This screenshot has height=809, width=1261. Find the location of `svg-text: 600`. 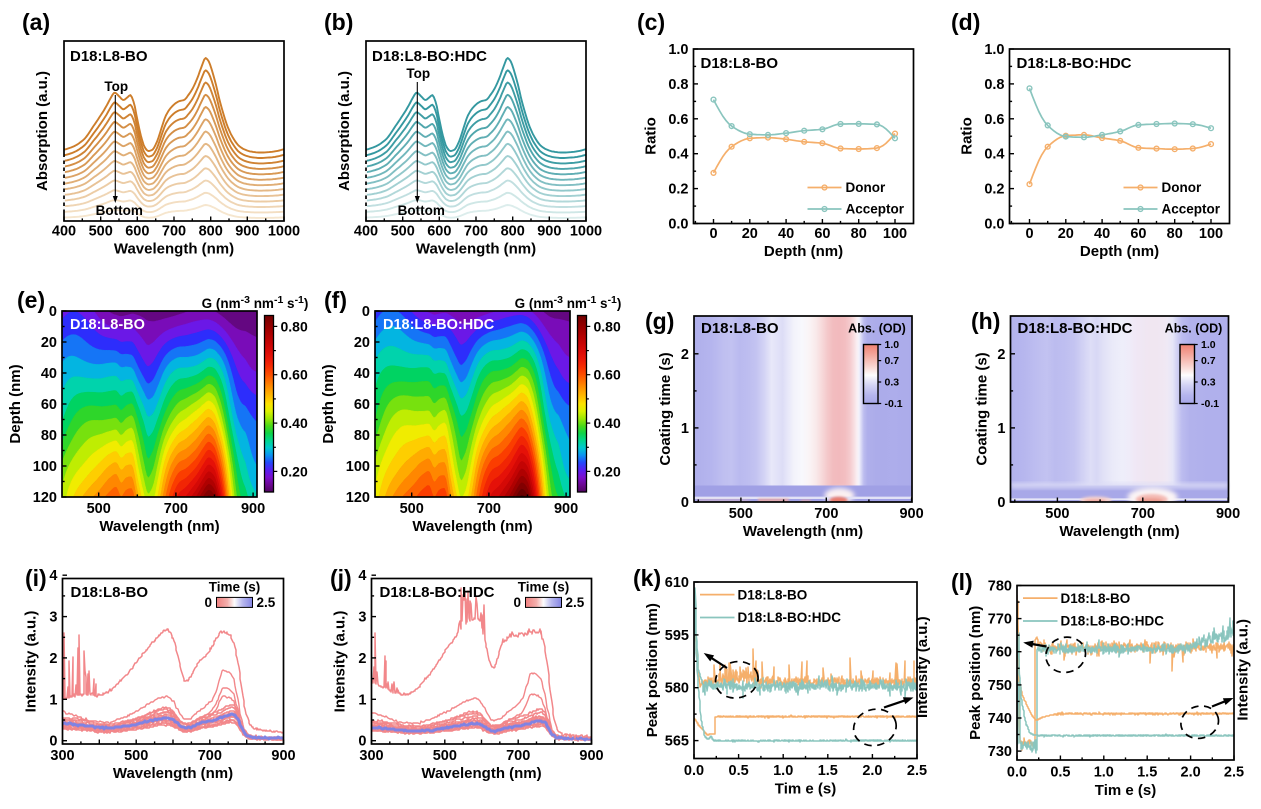

svg-text: 600 is located at coordinates (137, 232).